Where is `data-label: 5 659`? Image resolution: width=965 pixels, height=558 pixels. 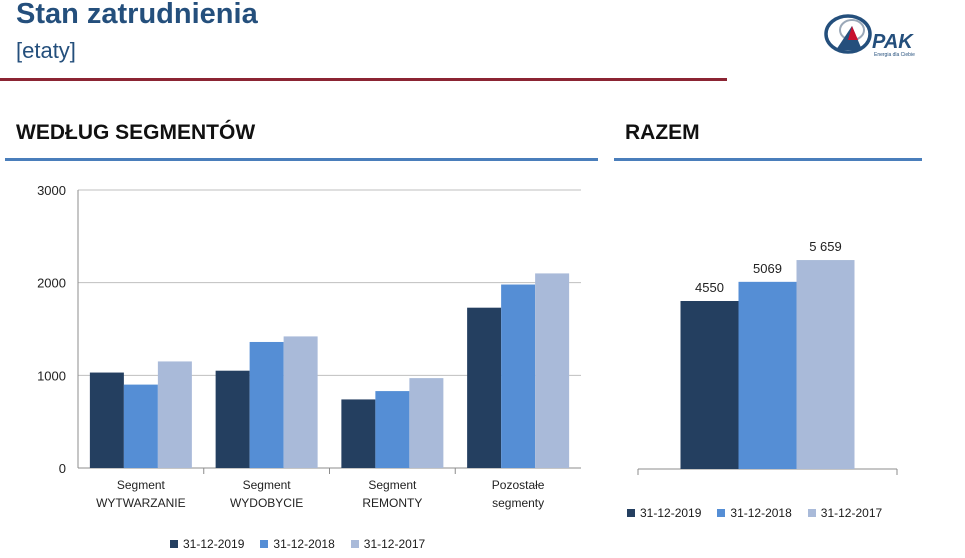
data-label: 5 659 is located at coordinates (825, 246).